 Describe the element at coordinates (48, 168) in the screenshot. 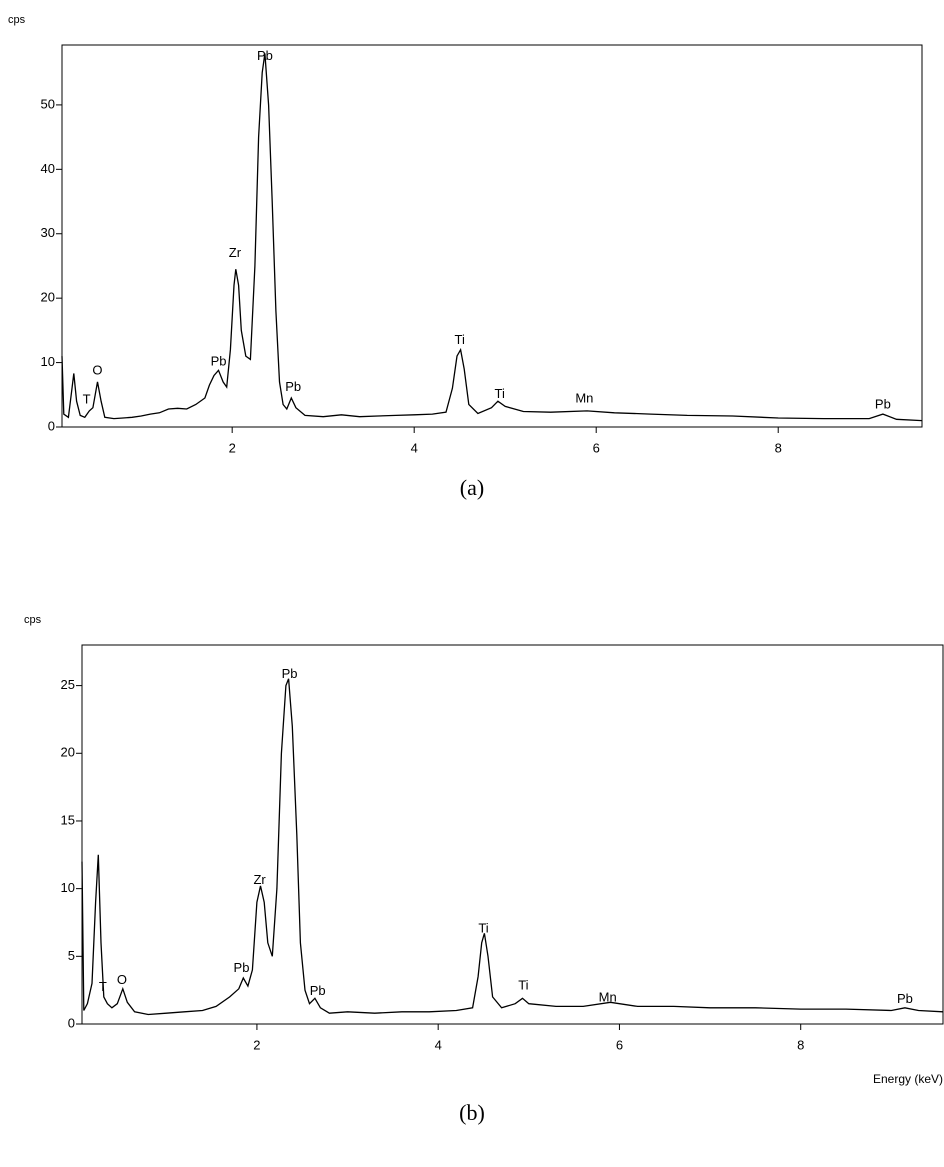

I see `y-tick-label: 40` at that location.